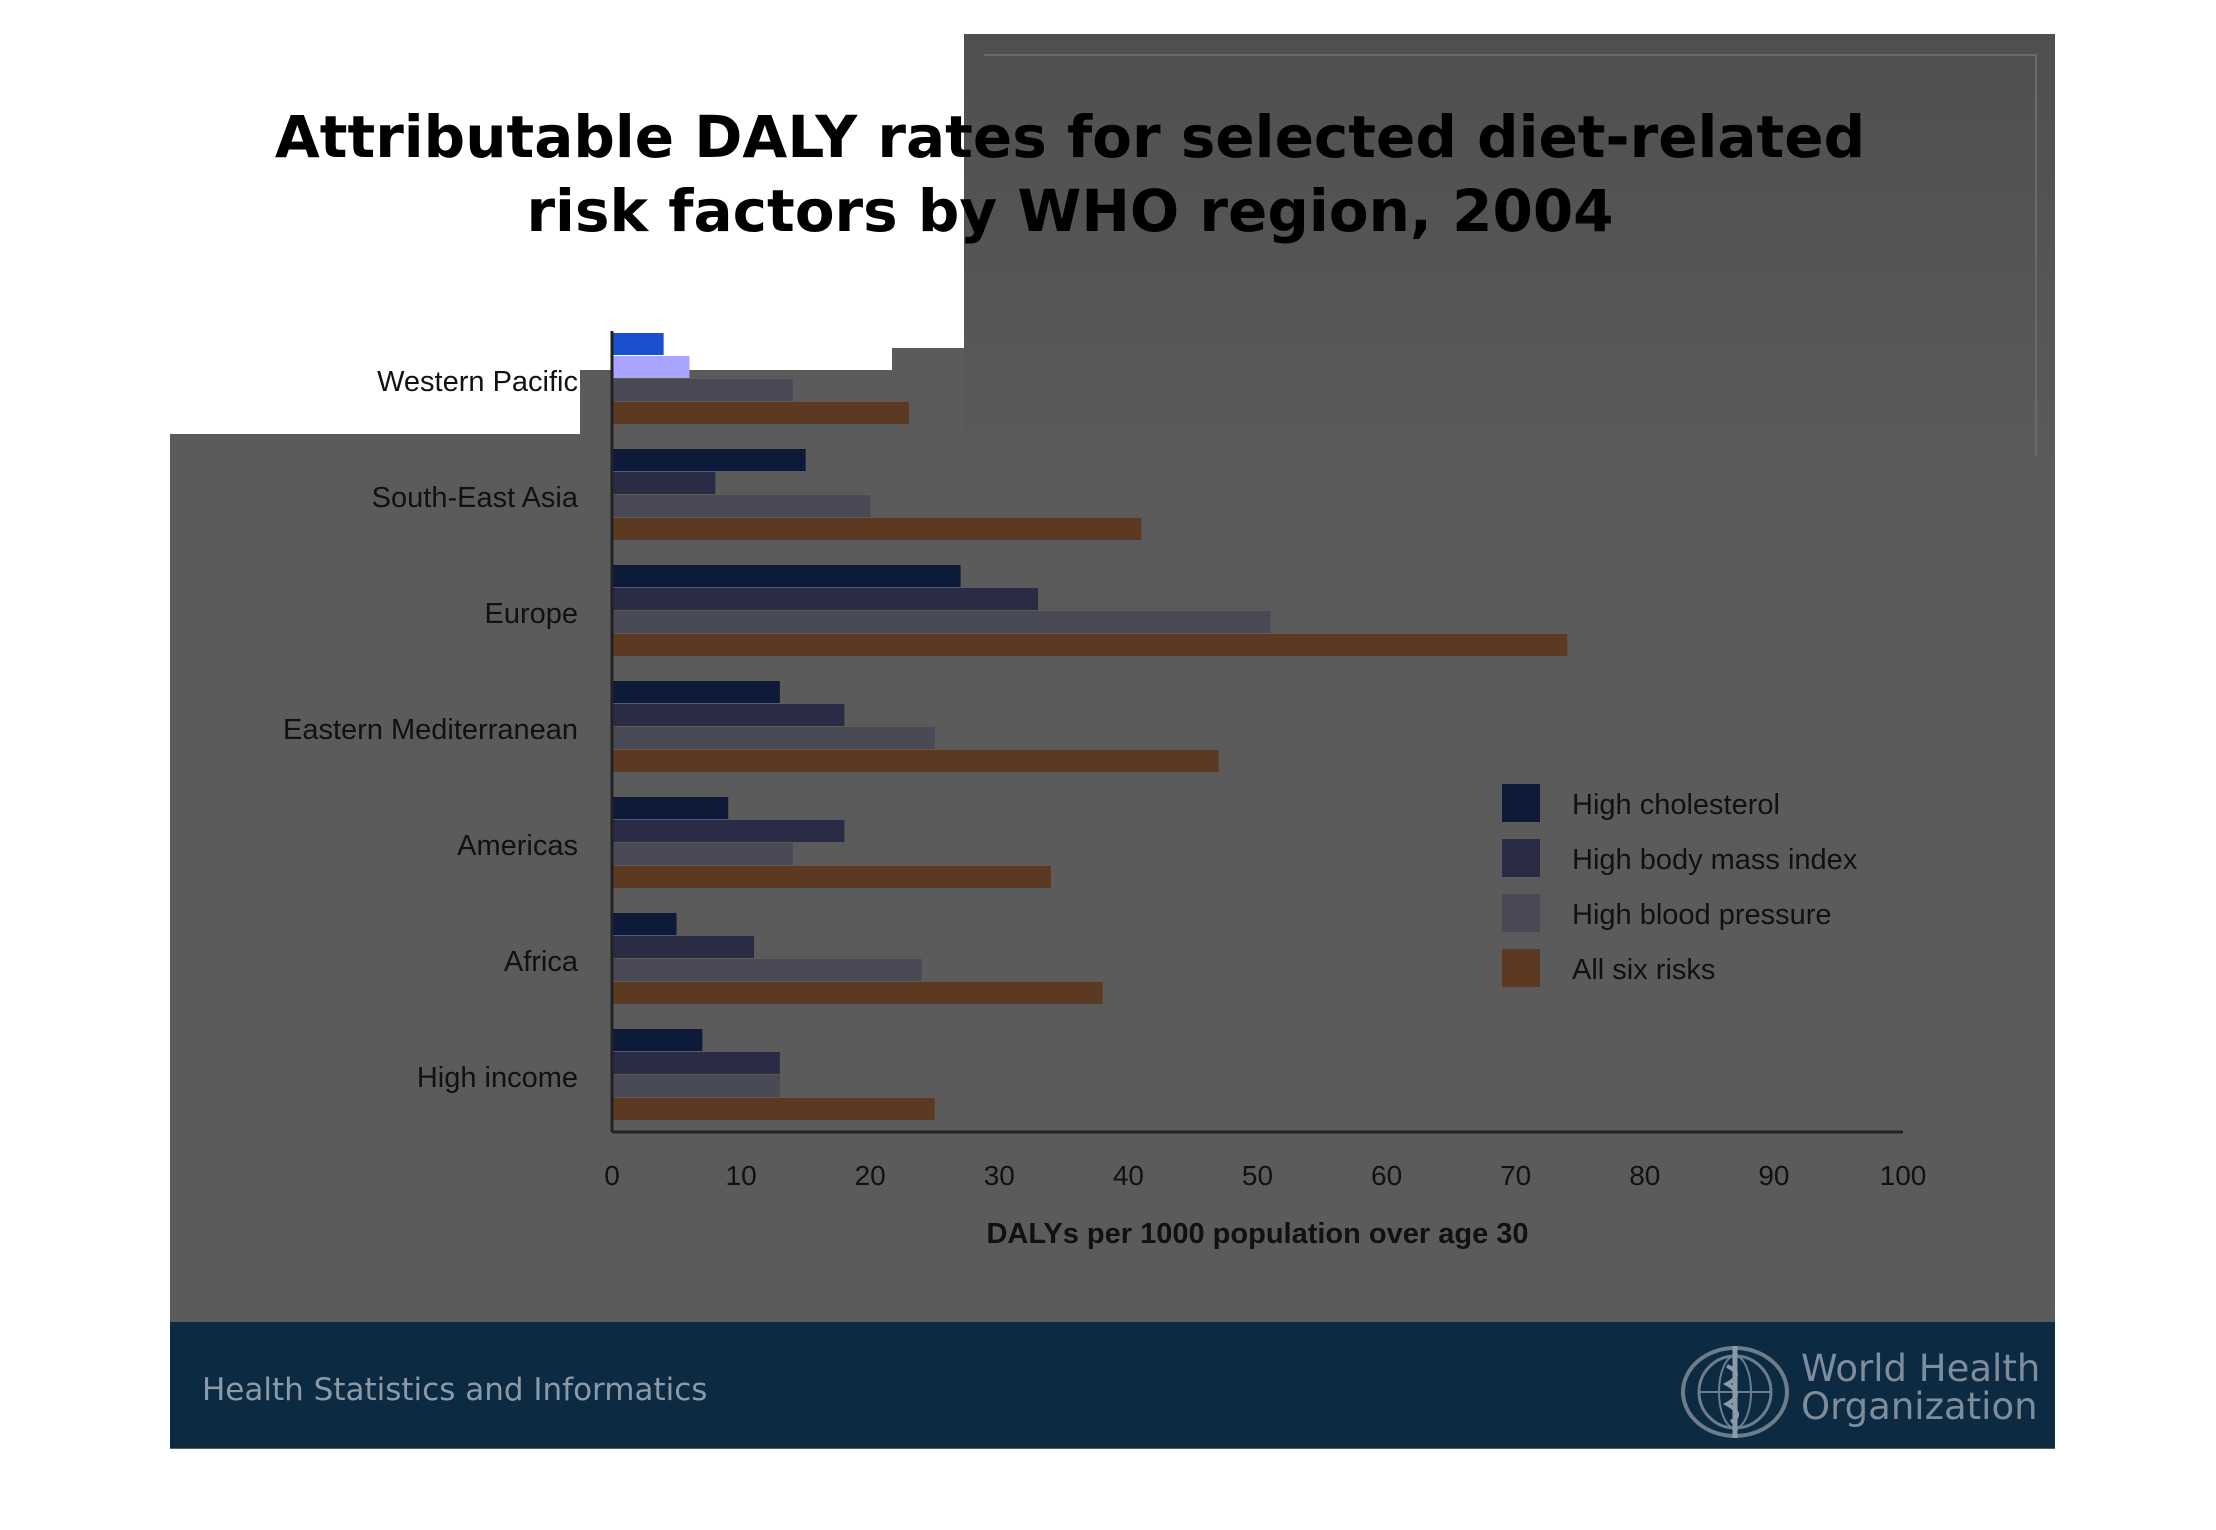  What do you see at coordinates (430, 730) in the screenshot?
I see `category-label: Eastern Mediterranean` at bounding box center [430, 730].